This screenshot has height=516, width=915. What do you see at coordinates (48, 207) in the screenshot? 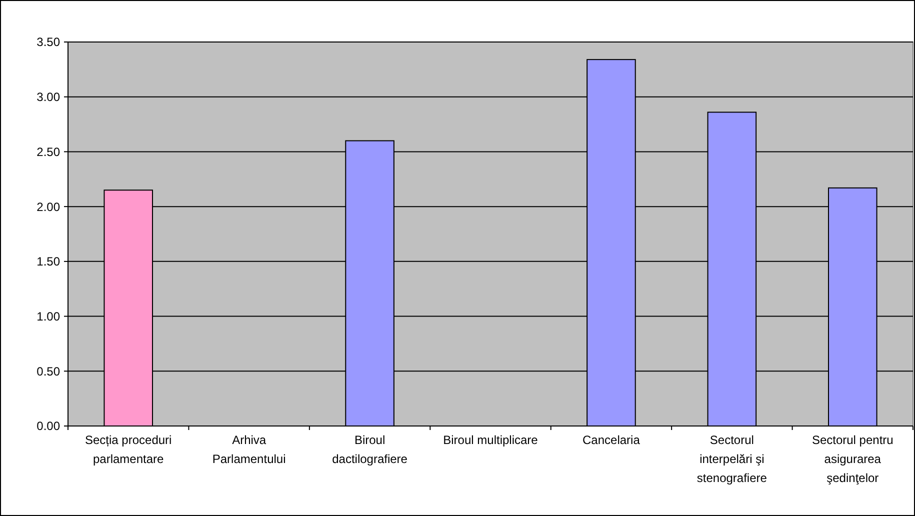
I see `y-tick-label: 2.00` at bounding box center [48, 207].